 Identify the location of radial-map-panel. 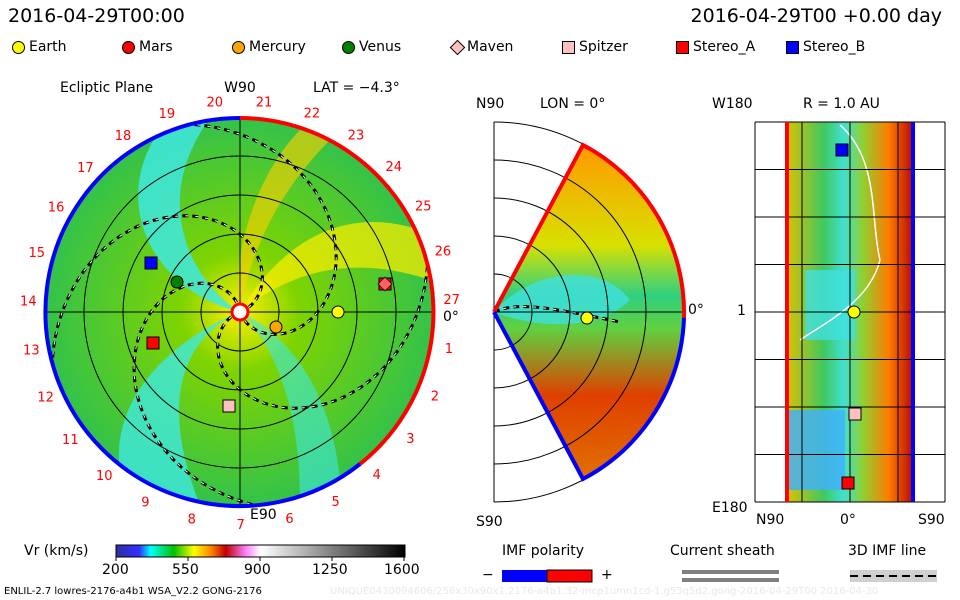
(850, 312).